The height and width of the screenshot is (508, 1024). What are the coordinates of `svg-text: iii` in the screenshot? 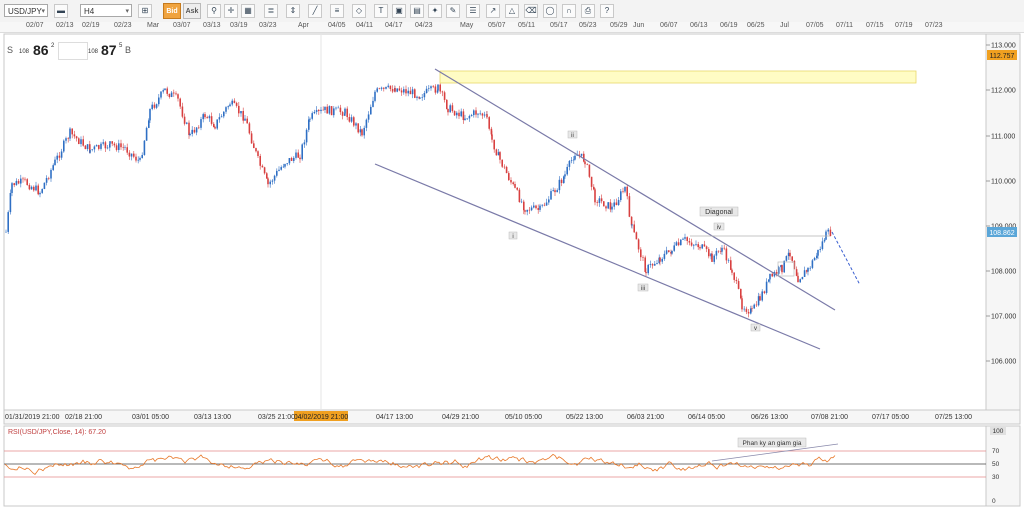 It's located at (643, 289).